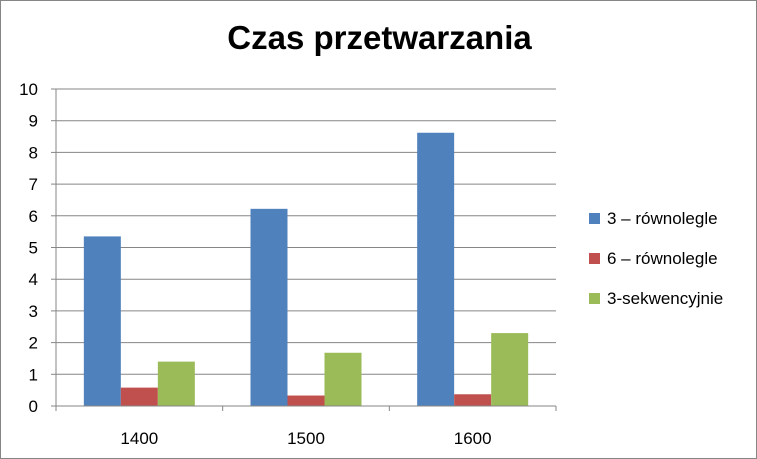  I want to click on y-tick-label: 7, so click(33, 184).